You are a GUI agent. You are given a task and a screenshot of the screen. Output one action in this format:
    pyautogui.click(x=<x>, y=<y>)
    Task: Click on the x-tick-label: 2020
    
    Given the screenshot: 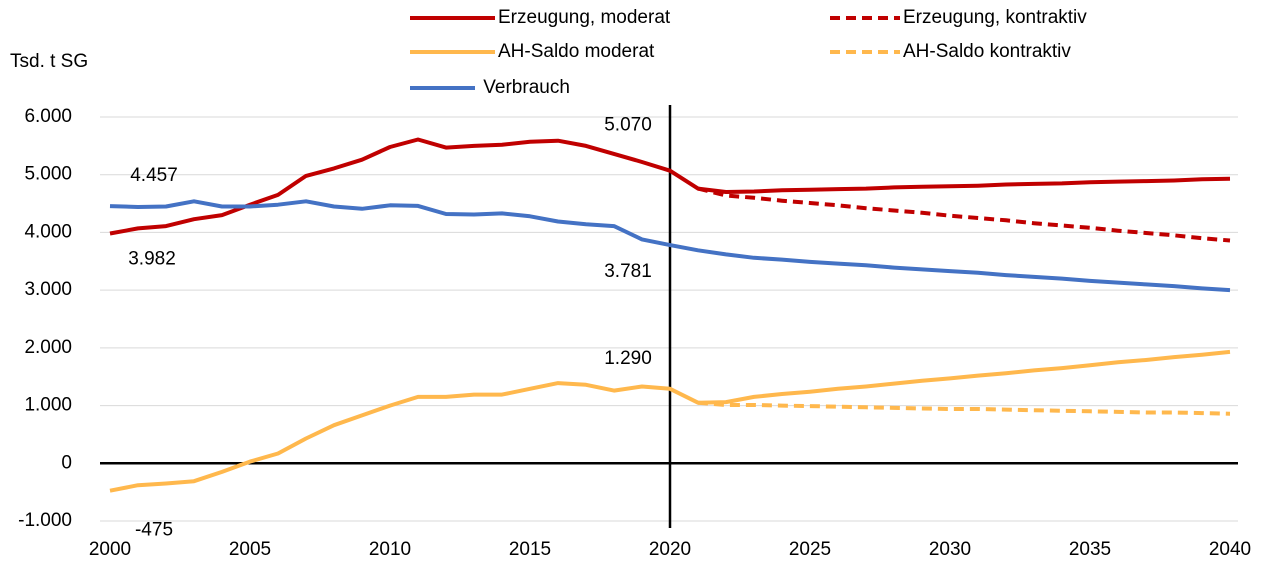 What is the action you would take?
    pyautogui.click(x=670, y=549)
    